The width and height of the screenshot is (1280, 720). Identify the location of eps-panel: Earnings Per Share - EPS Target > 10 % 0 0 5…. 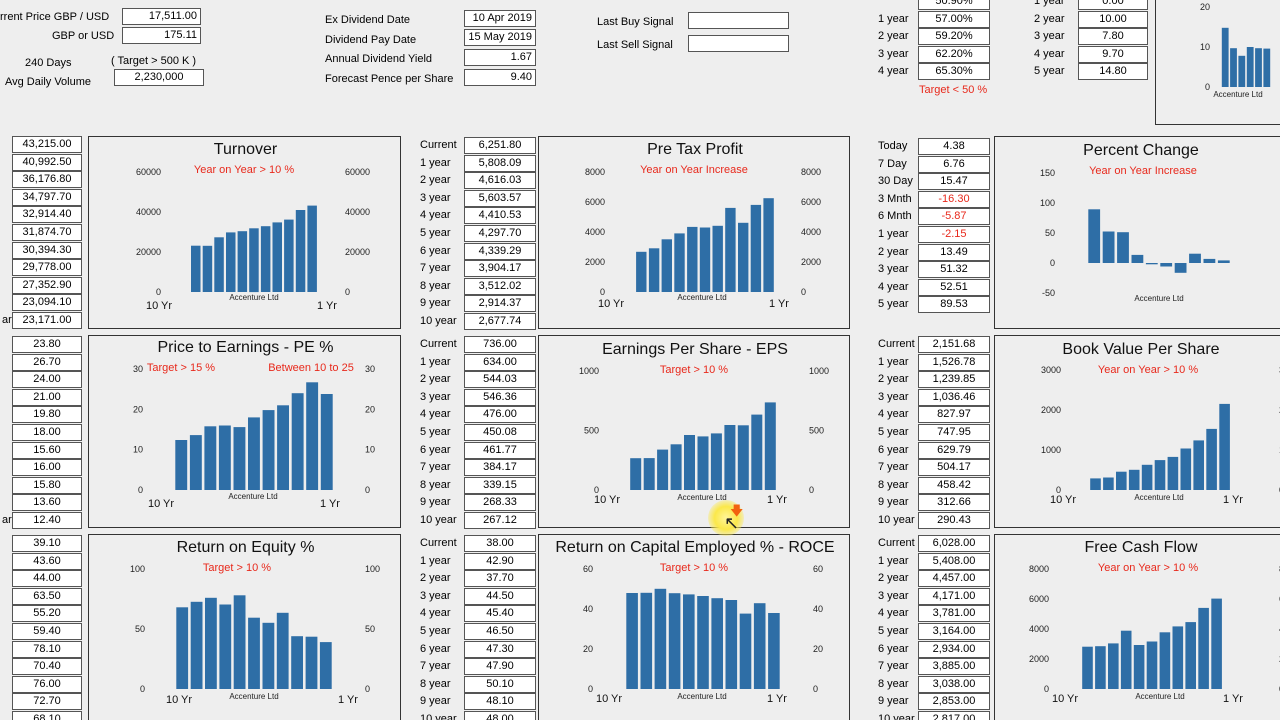
(694, 431).